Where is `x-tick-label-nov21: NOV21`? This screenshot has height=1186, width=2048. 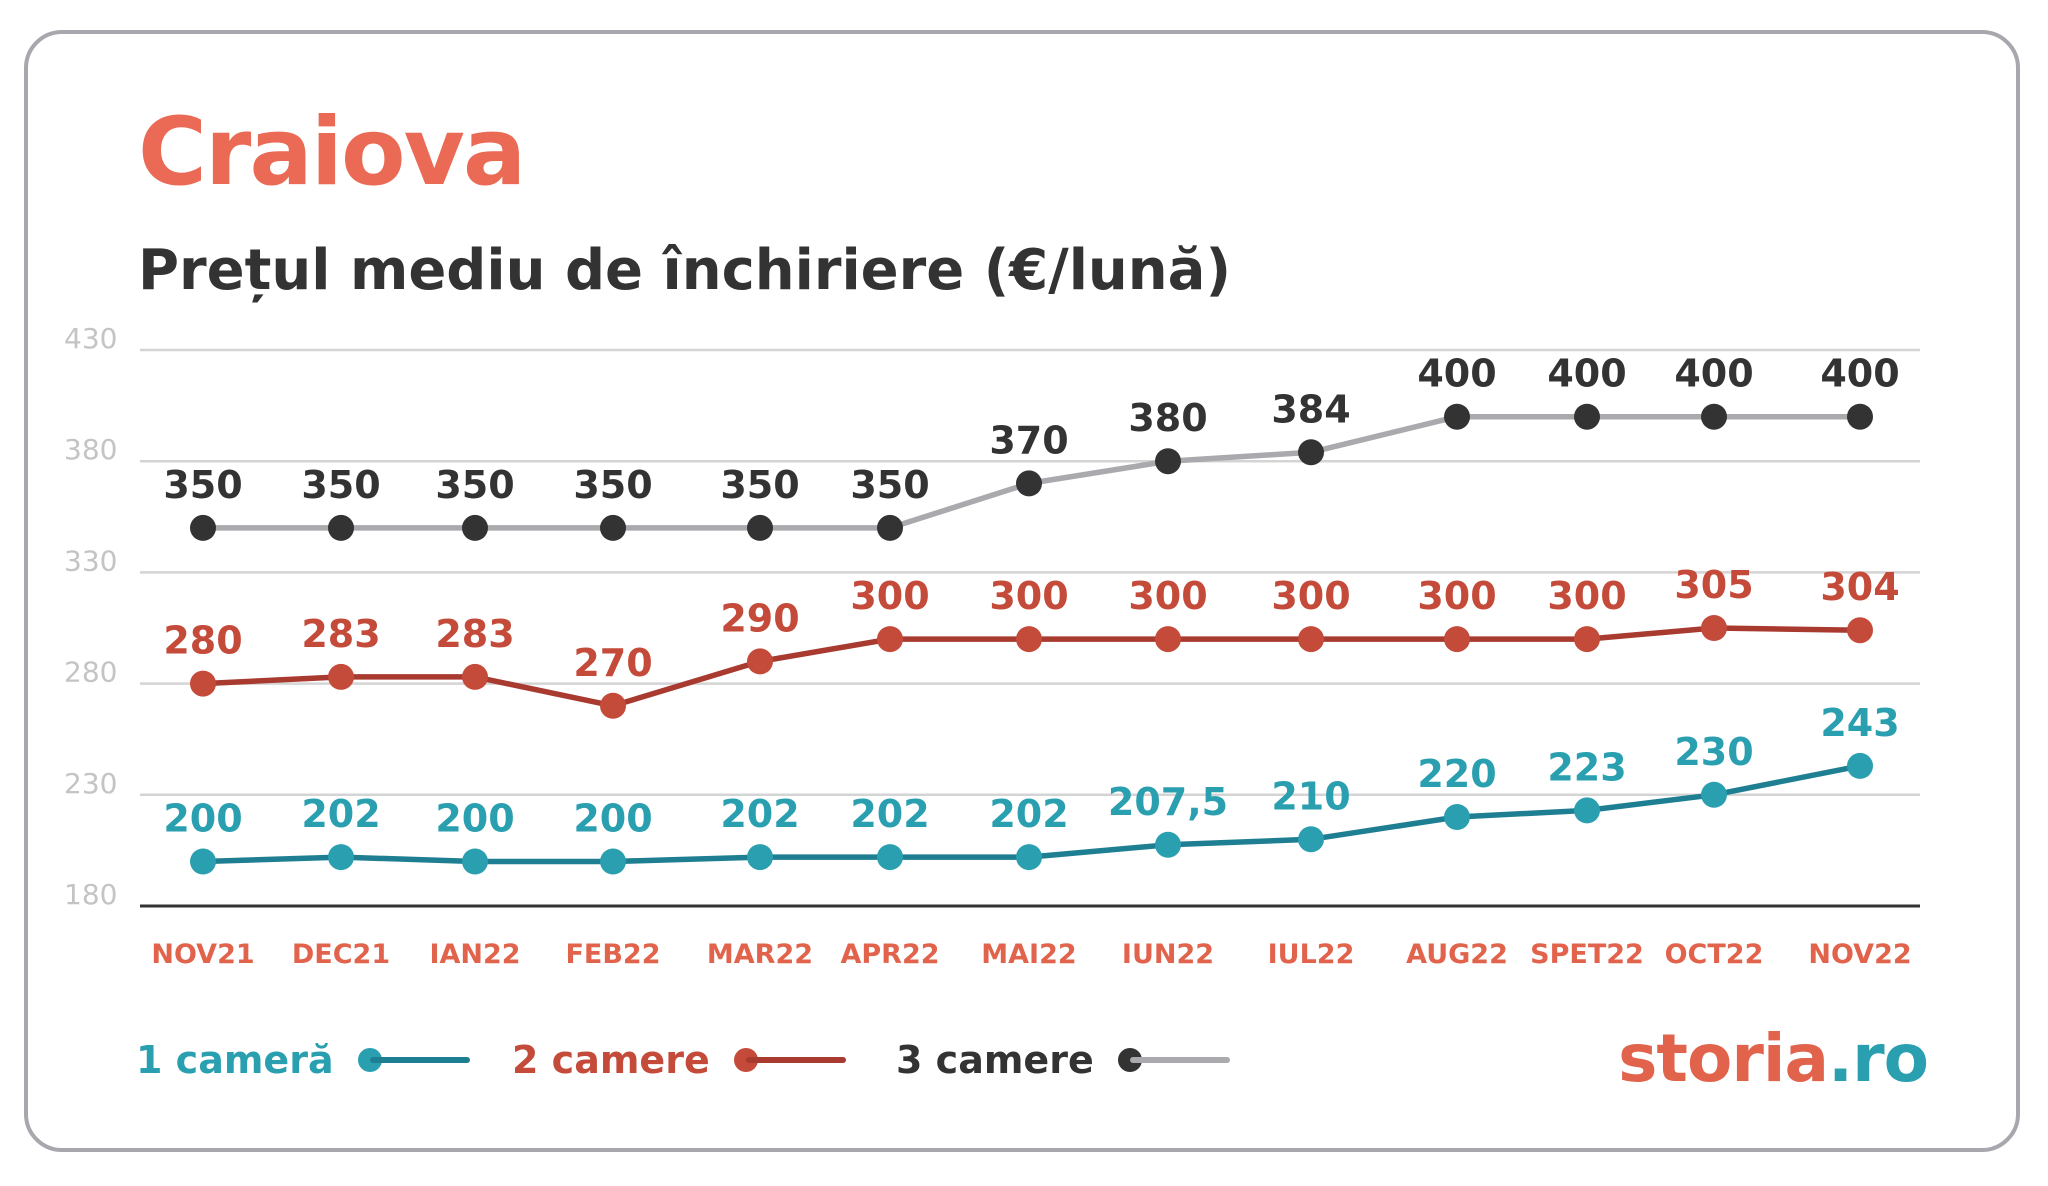 x-tick-label-nov21: NOV21 is located at coordinates (202, 954).